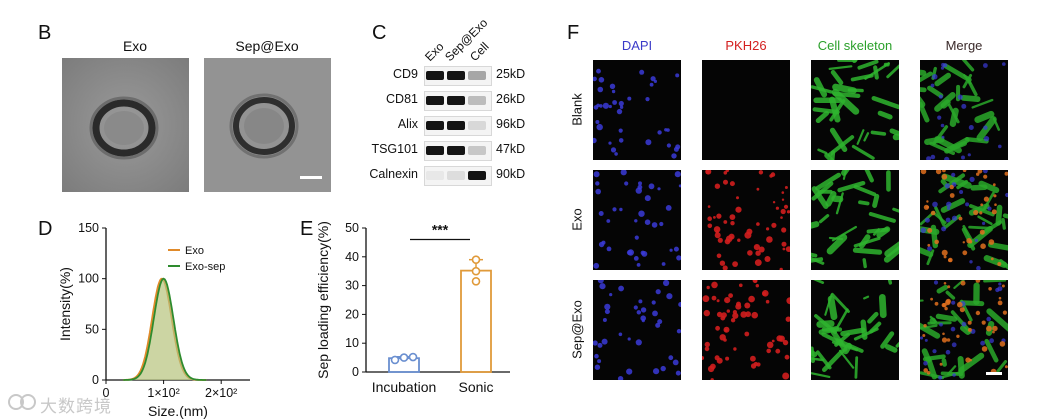 Image resolution: width=1062 pixels, height=420 pixels. What do you see at coordinates (405, 74) in the screenshot?
I see `blot-row-label: CD9` at bounding box center [405, 74].